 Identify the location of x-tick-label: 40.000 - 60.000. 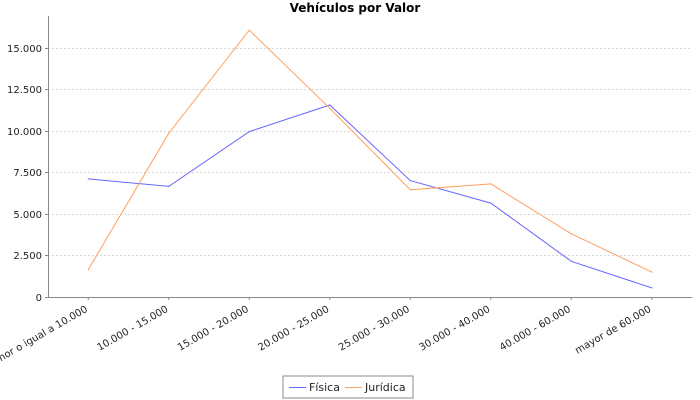
(535, 329).